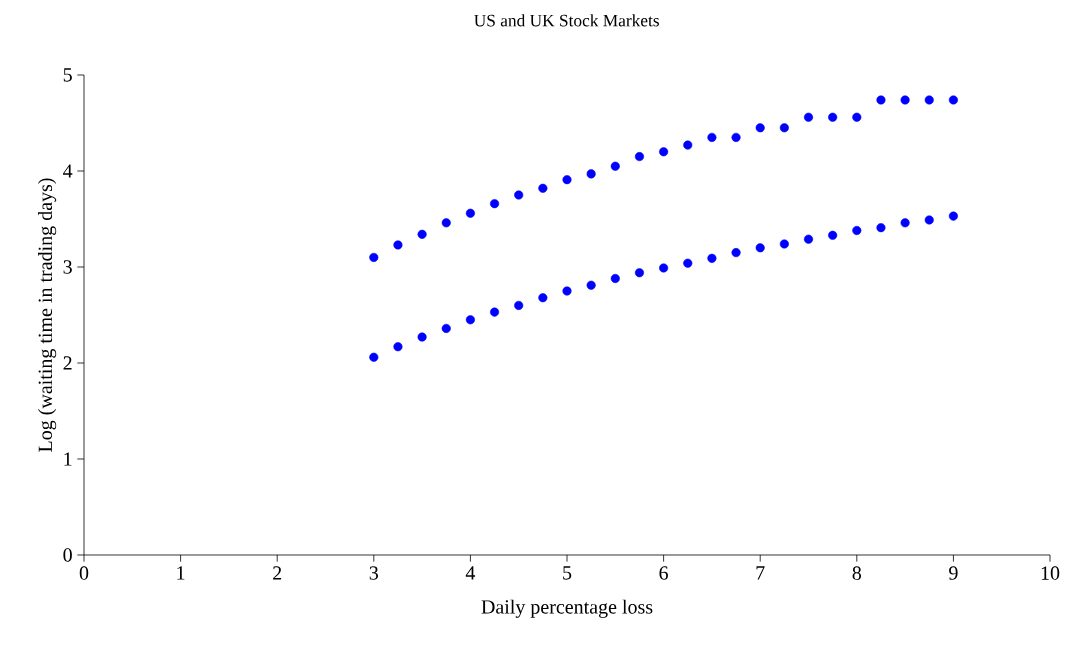  What do you see at coordinates (181, 573) in the screenshot?
I see `x-tick-label: 1` at bounding box center [181, 573].